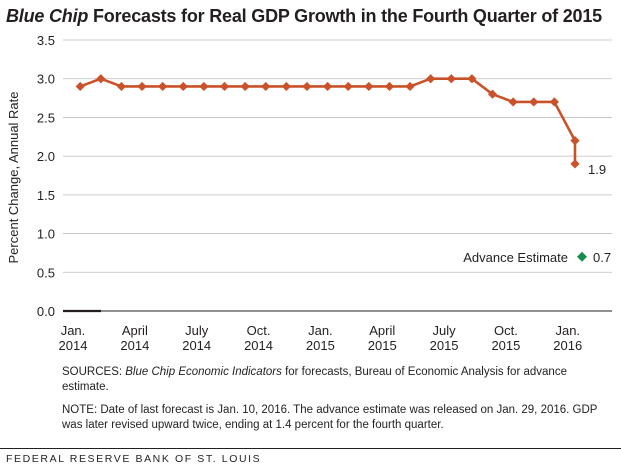 The image size is (621, 472). What do you see at coordinates (582, 256) in the screenshot?
I see `advance-estimate-point` at bounding box center [582, 256].